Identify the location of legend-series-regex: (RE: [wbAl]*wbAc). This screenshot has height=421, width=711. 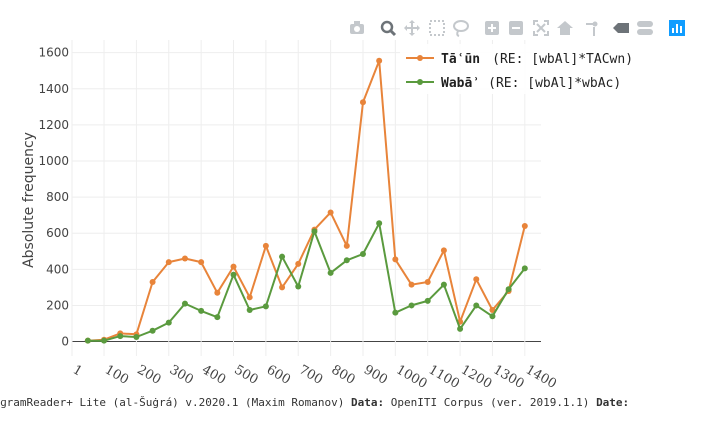
(554, 83).